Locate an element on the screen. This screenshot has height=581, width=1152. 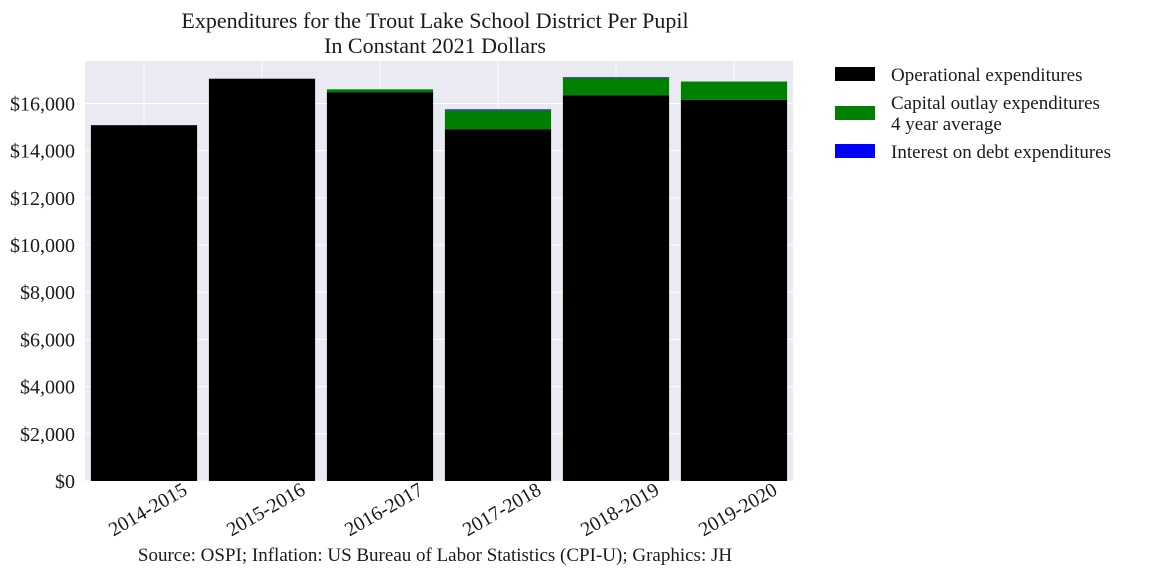
legend-label: Operational expenditures is located at coordinates (987, 75).